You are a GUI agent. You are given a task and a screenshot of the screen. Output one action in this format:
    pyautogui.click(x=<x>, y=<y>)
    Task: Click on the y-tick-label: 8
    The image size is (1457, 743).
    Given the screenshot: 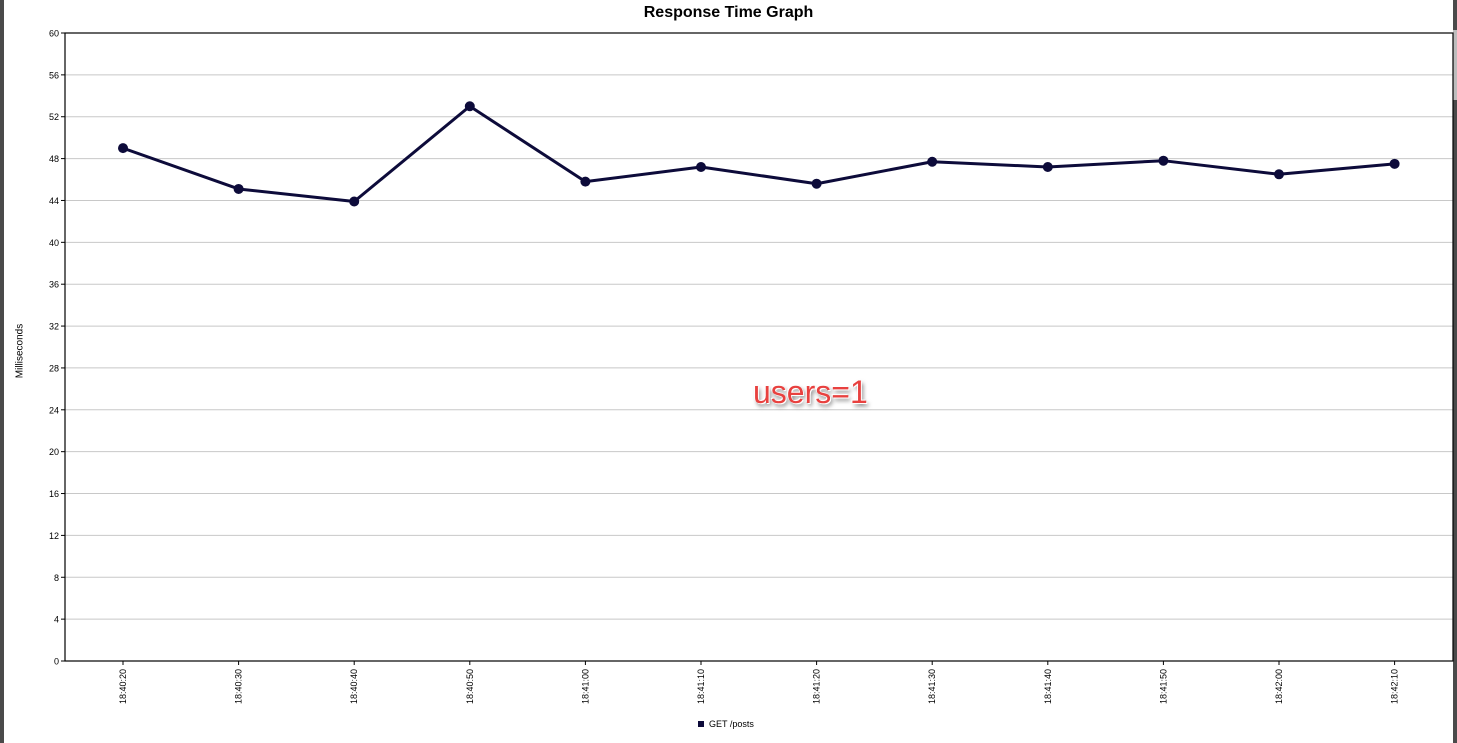 What is the action you would take?
    pyautogui.click(x=56, y=578)
    